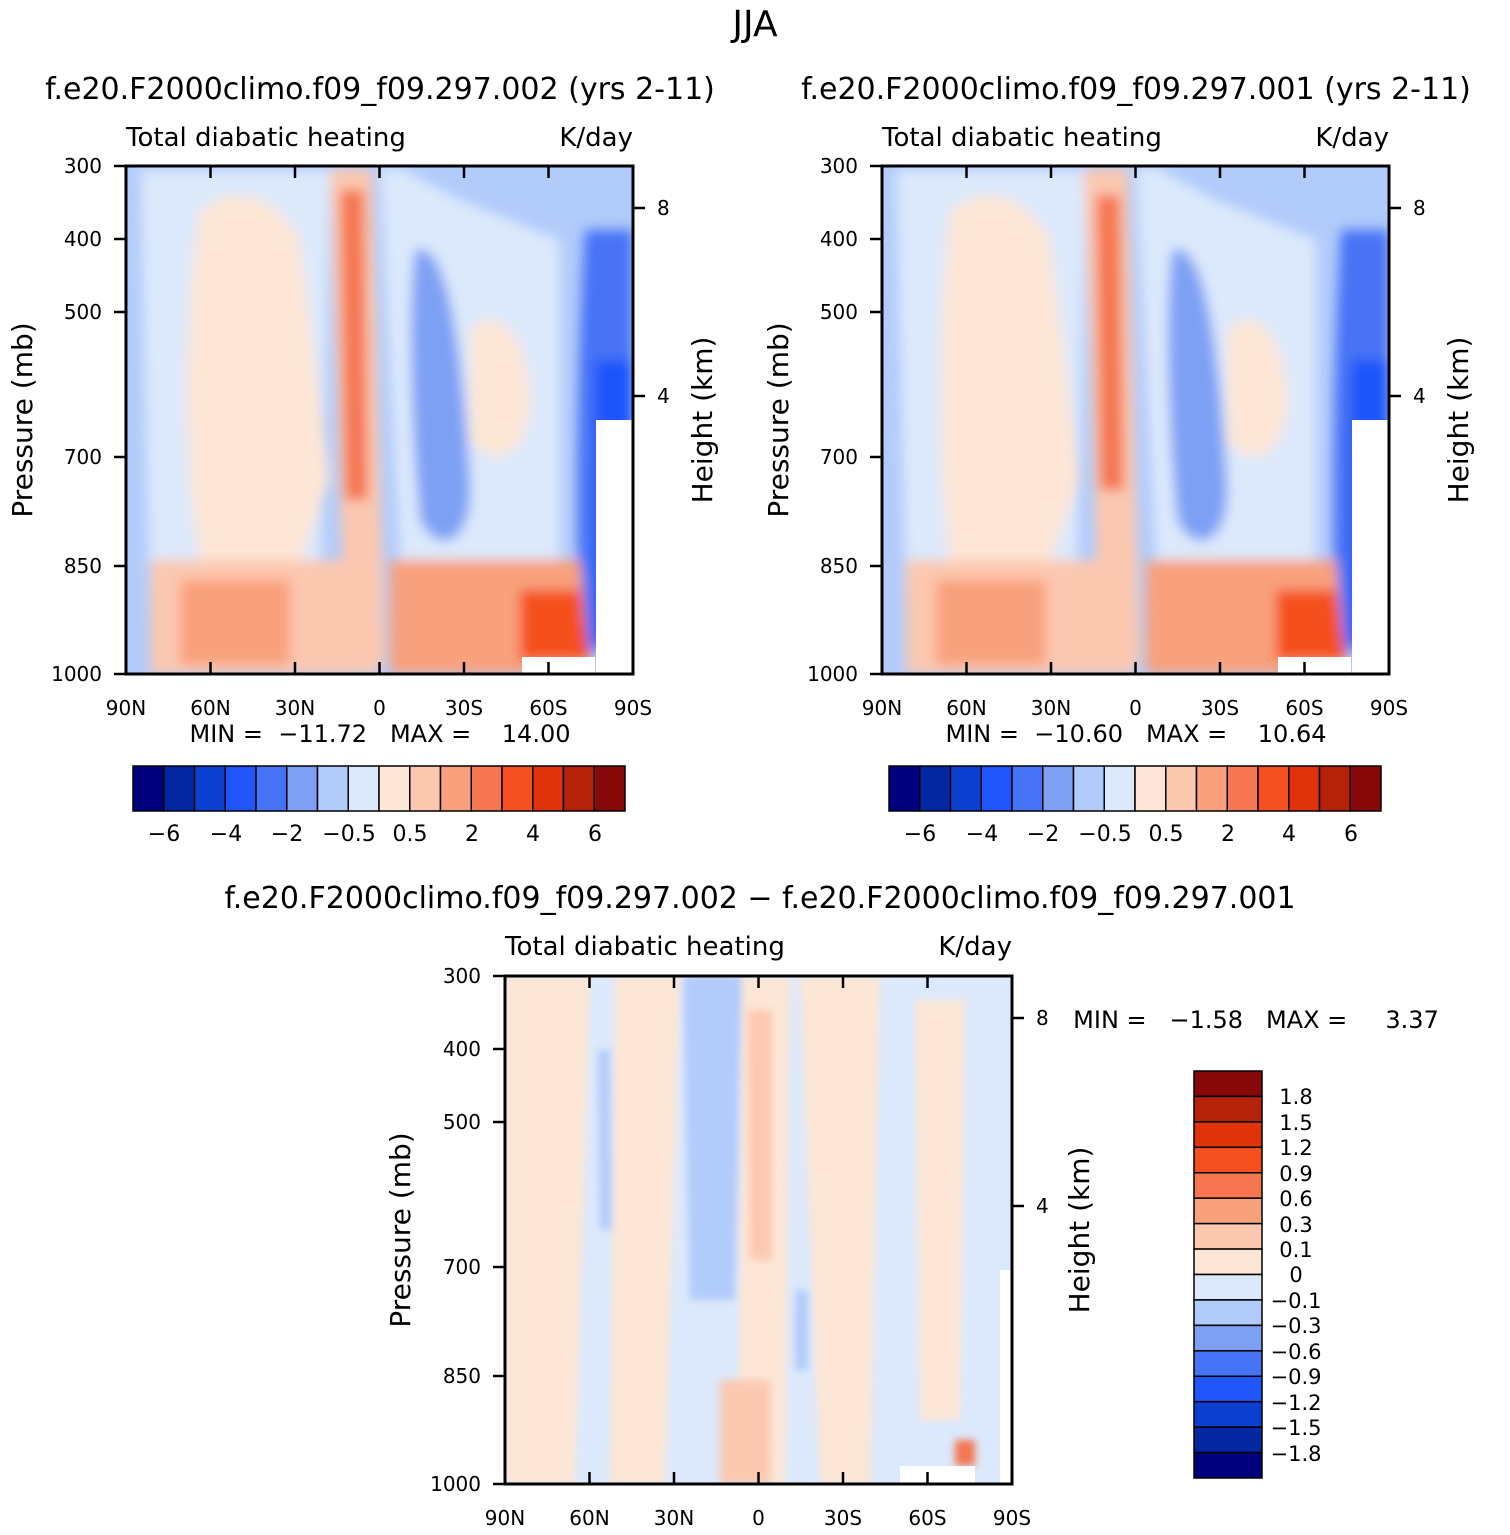 This screenshot has width=1510, height=1535. What do you see at coordinates (500, 388) in the screenshot?
I see `panel-1-sh-warm-blob` at bounding box center [500, 388].